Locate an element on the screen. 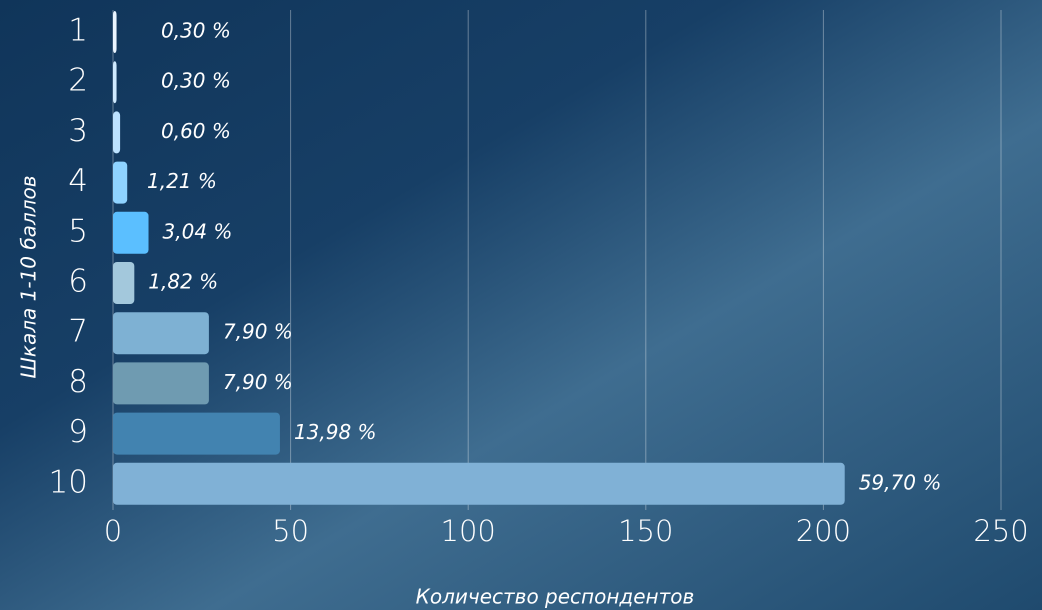 The image size is (1042, 610). y-tick-label: 10 is located at coordinates (68, 482).